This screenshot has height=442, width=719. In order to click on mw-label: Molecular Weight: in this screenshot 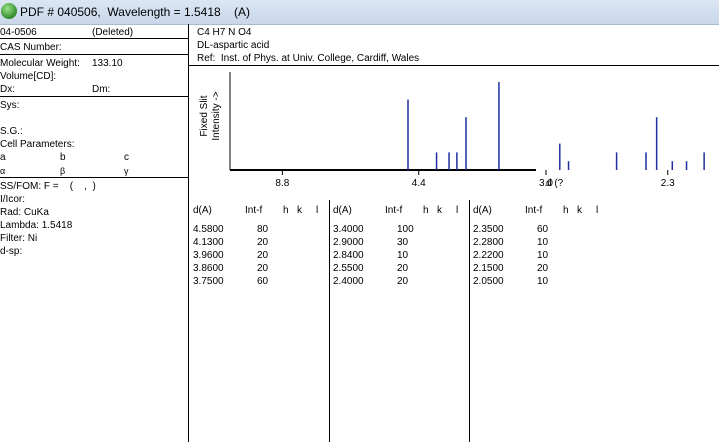, I will do `click(40, 63)`.